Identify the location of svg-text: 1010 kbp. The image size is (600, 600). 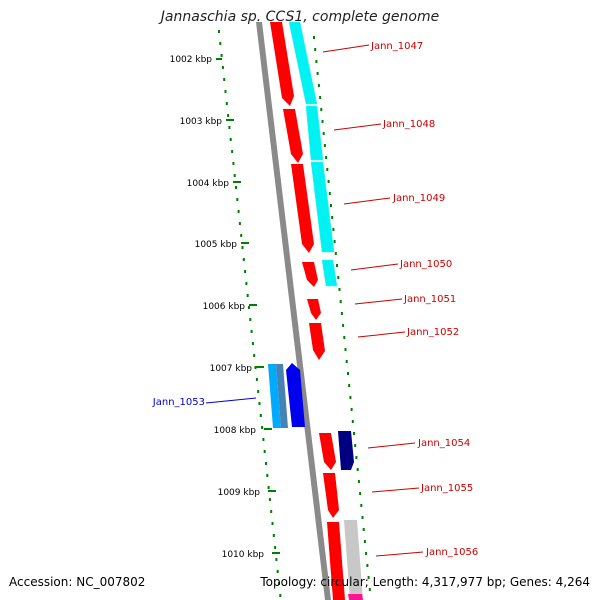
(243, 555).